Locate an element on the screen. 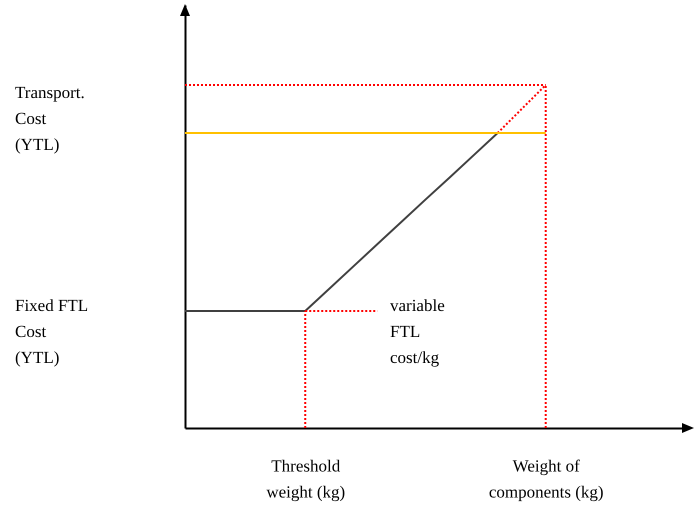 The image size is (695, 512). annotation: variable FTL cost/kg is located at coordinates (417, 331).